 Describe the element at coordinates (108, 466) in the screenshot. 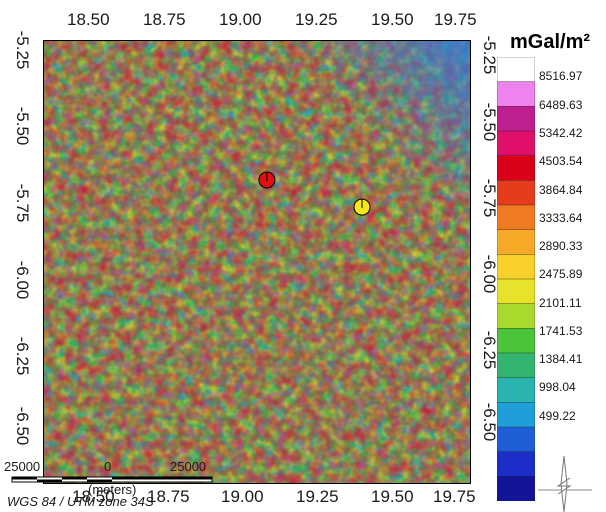

I see `scale-label-zero: 0` at that location.